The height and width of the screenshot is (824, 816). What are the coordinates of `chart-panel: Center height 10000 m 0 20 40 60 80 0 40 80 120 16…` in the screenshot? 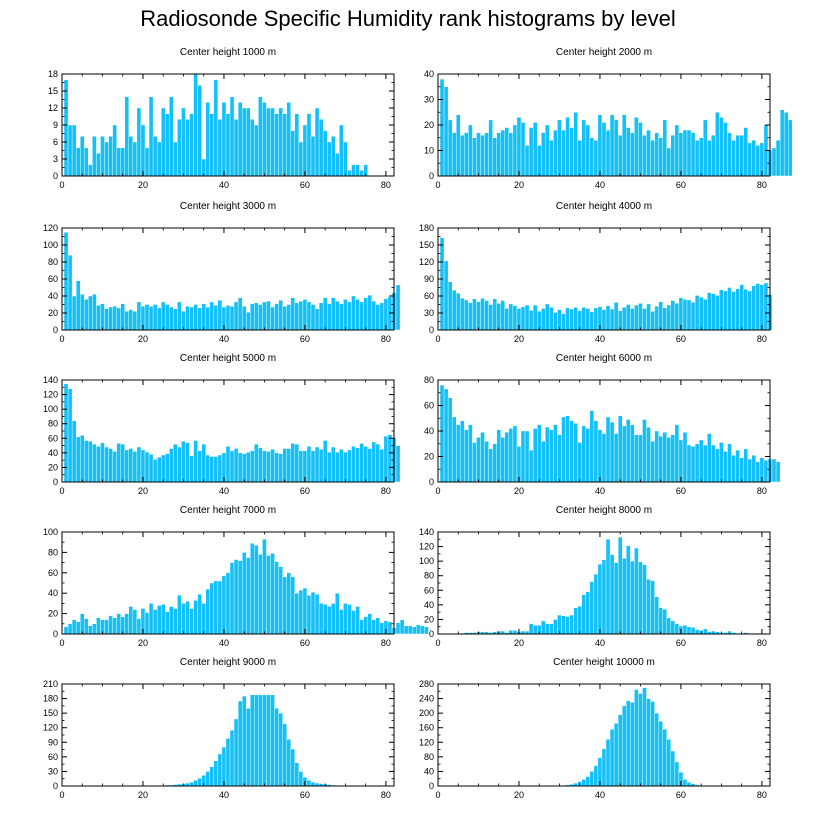 It's located at (595, 728).